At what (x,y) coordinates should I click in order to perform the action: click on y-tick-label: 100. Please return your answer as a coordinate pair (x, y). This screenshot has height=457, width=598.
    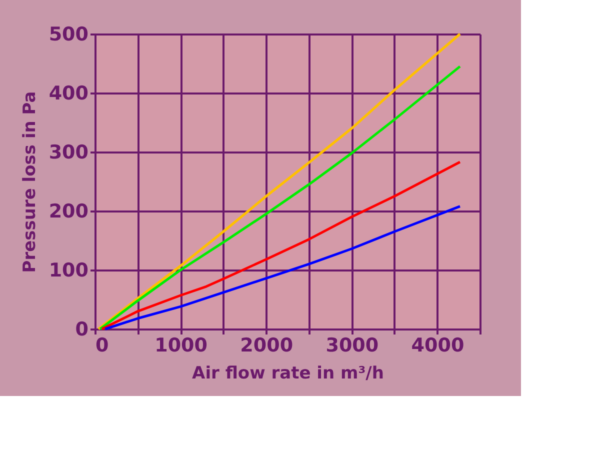
    Looking at the image, I should click on (68, 271).